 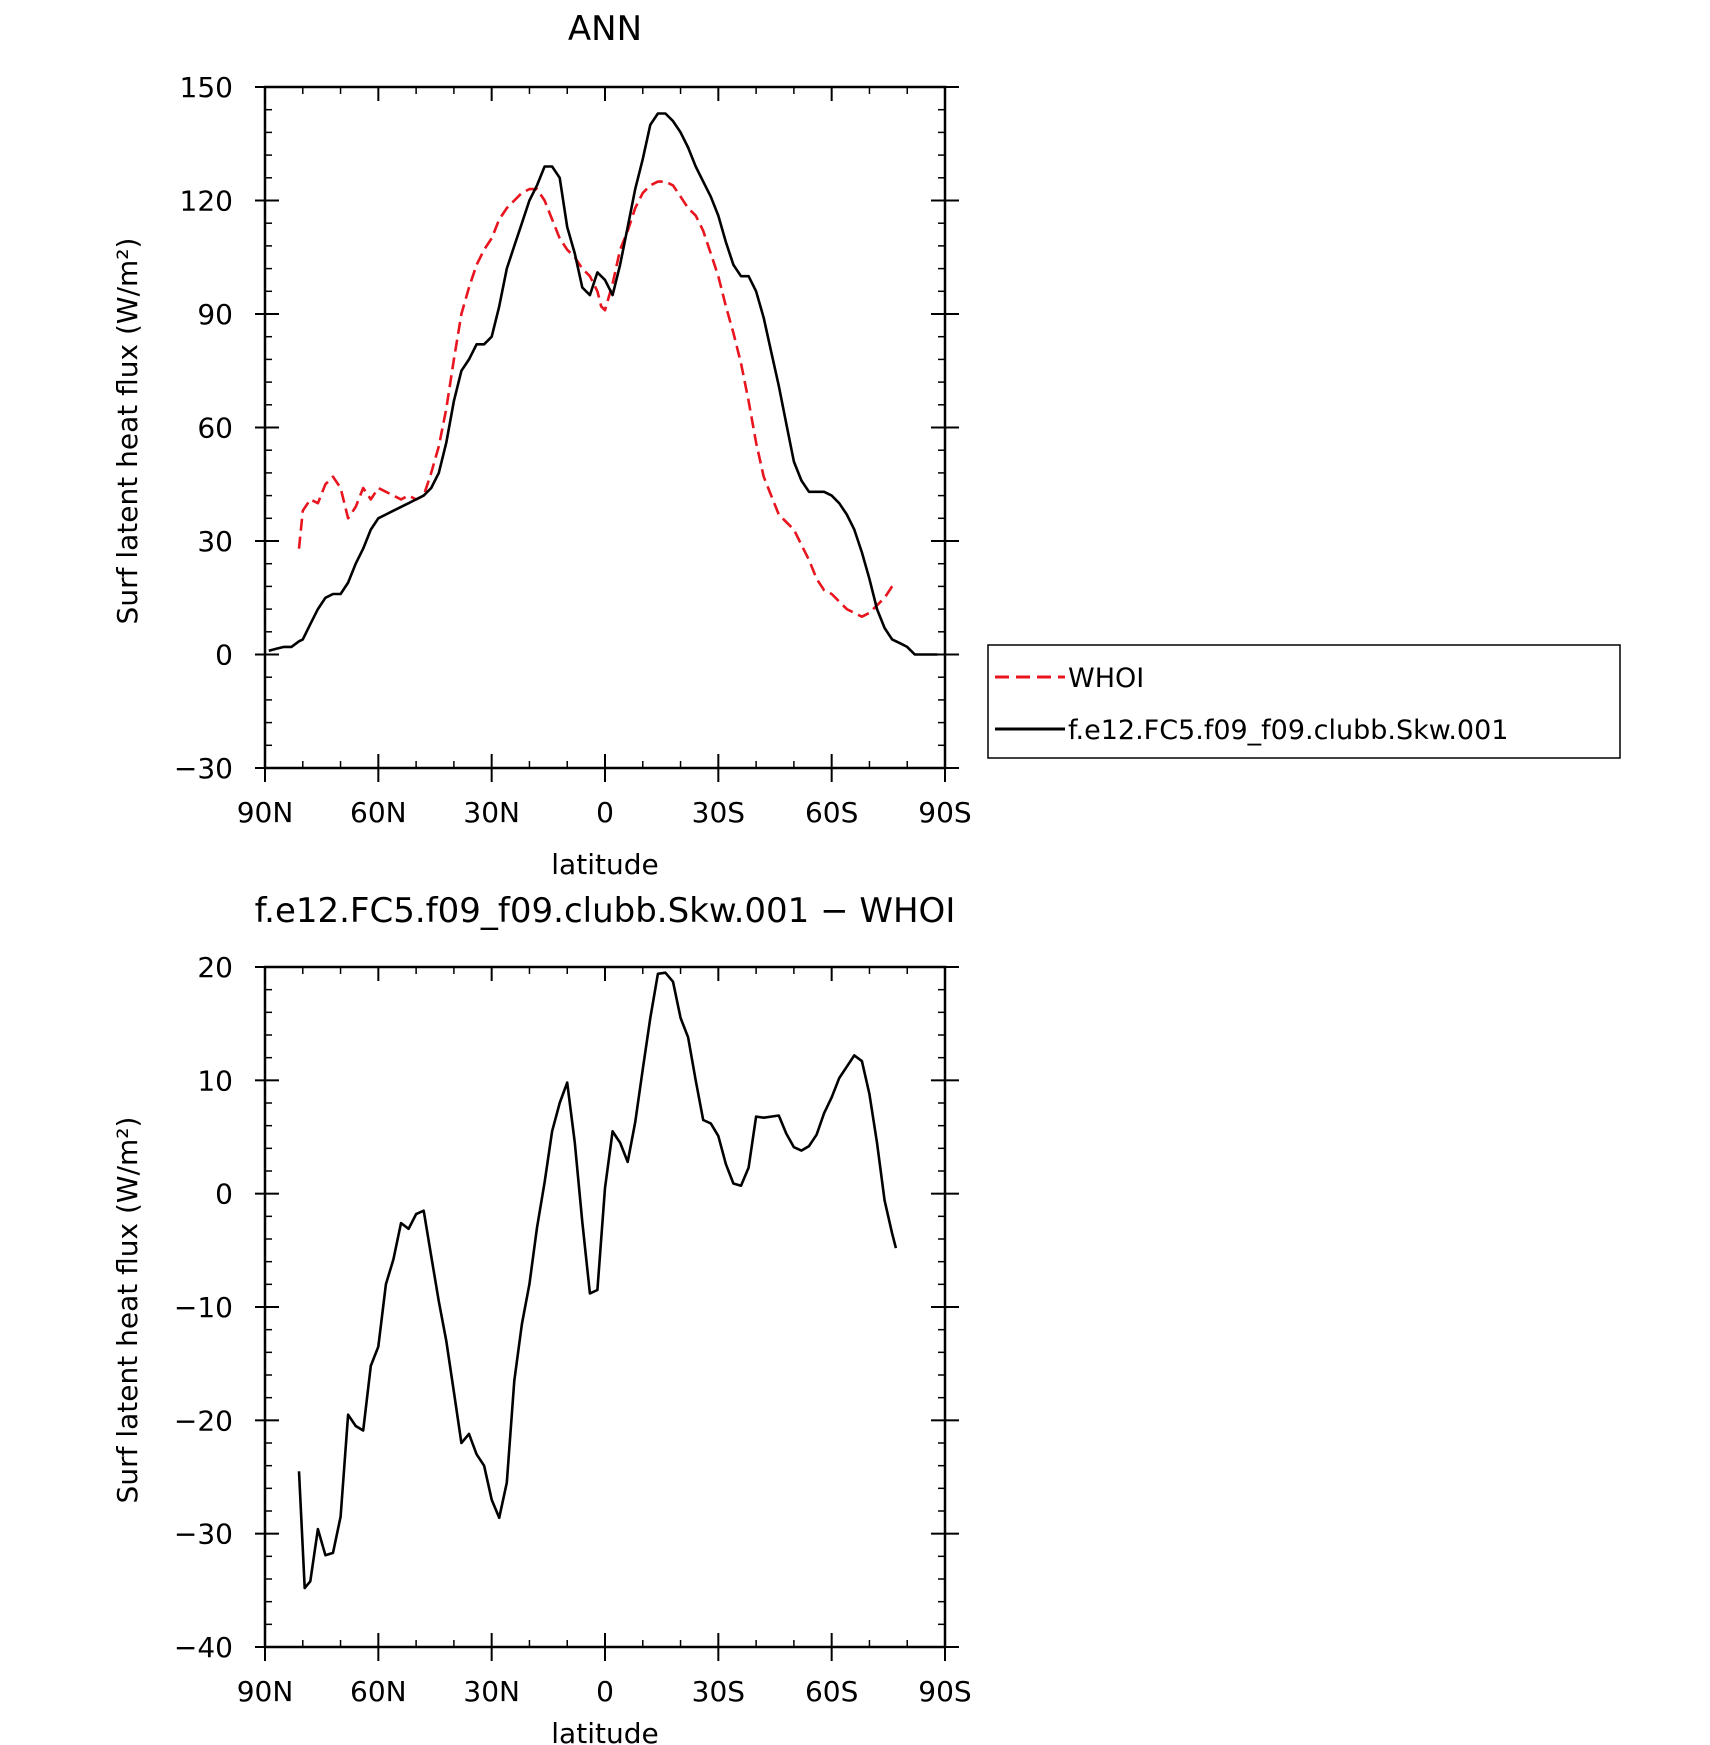 I want to click on bottom-x-tick-label: 0, so click(x=605, y=1691).